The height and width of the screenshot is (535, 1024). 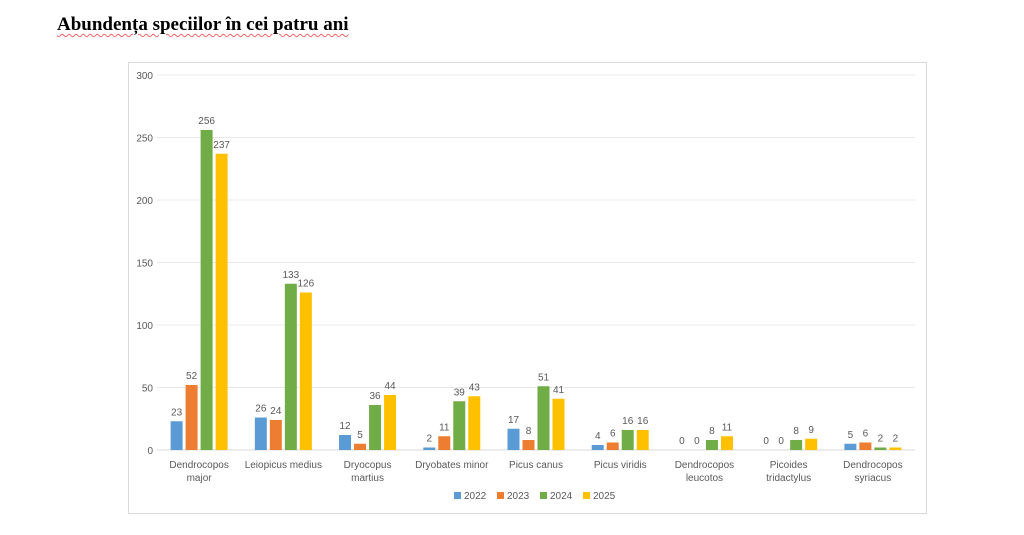 What do you see at coordinates (561, 496) in the screenshot?
I see `legend-label: 2024` at bounding box center [561, 496].